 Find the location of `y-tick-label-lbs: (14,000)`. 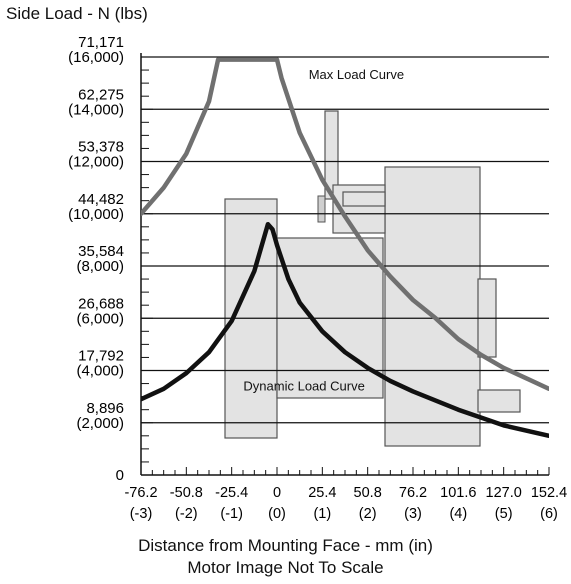

y-tick-label-lbs: (14,000) is located at coordinates (96, 109).